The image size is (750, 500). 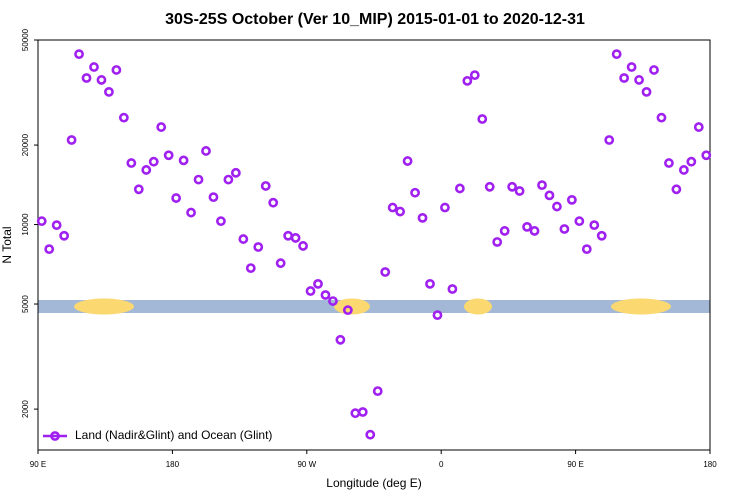 I want to click on y-tick-label: 2000, so click(x=25, y=409).